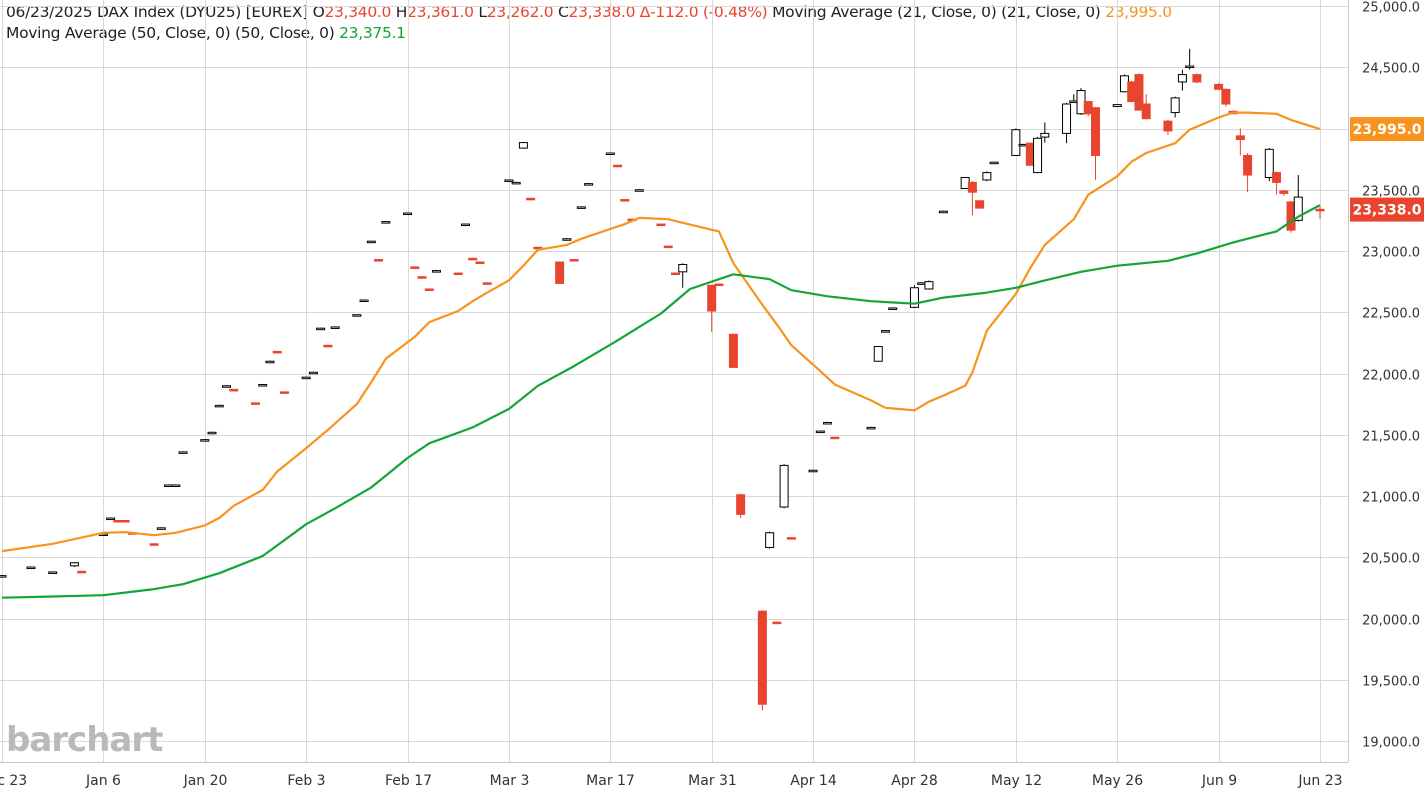 The image size is (1426, 793). What do you see at coordinates (1391, 559) in the screenshot?
I see `y-tick-label: 20,500.0` at bounding box center [1391, 559].